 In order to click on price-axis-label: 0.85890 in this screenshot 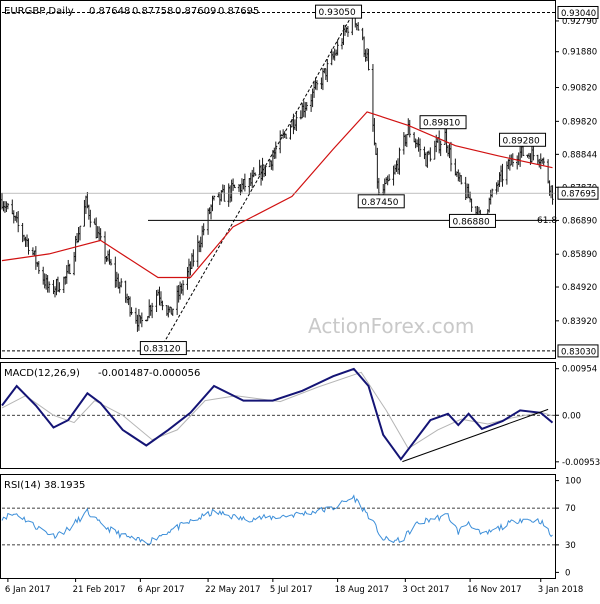, I will do `click(579, 255)`.